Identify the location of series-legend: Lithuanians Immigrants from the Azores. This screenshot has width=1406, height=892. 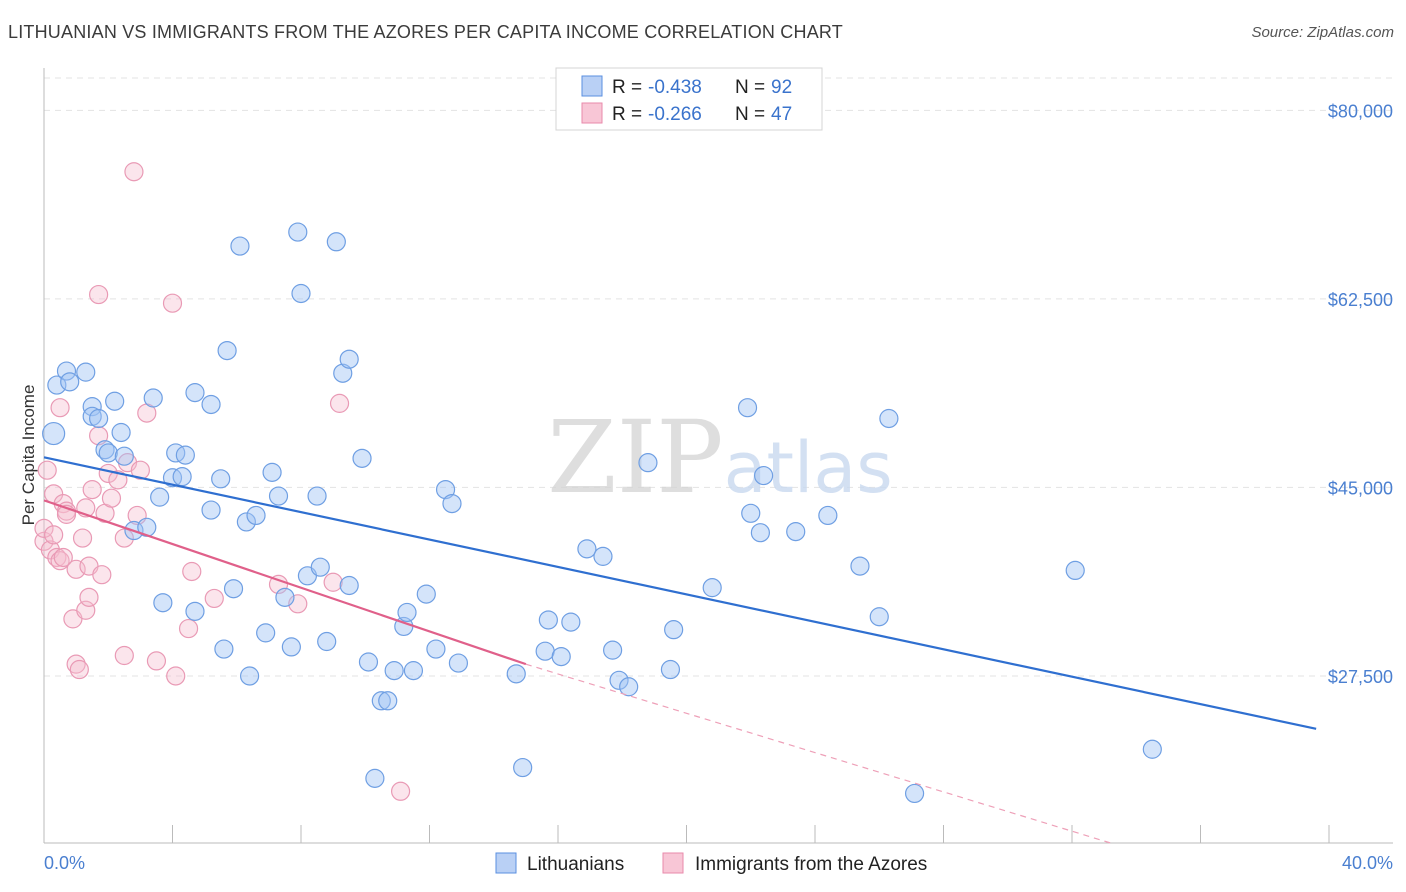
(711, 863).